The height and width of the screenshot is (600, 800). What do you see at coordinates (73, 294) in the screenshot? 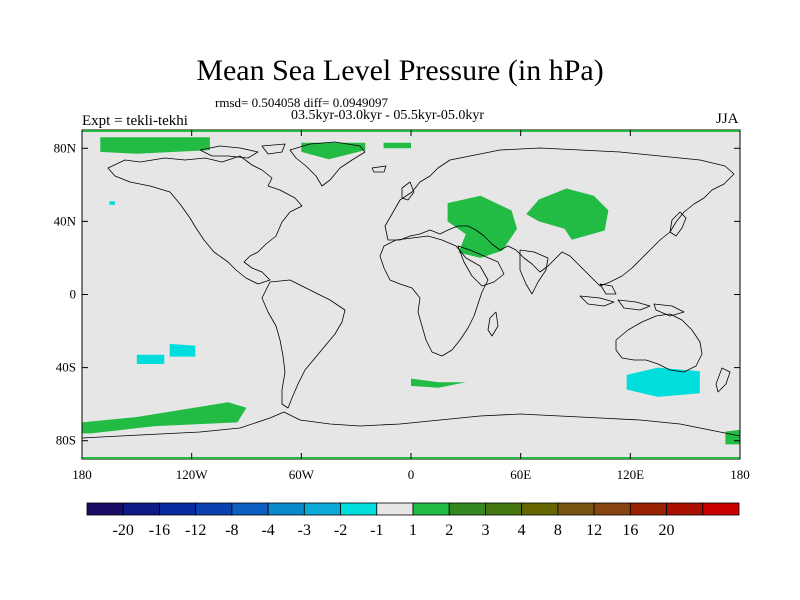
I see `lat-tick-label: 0` at bounding box center [73, 294].